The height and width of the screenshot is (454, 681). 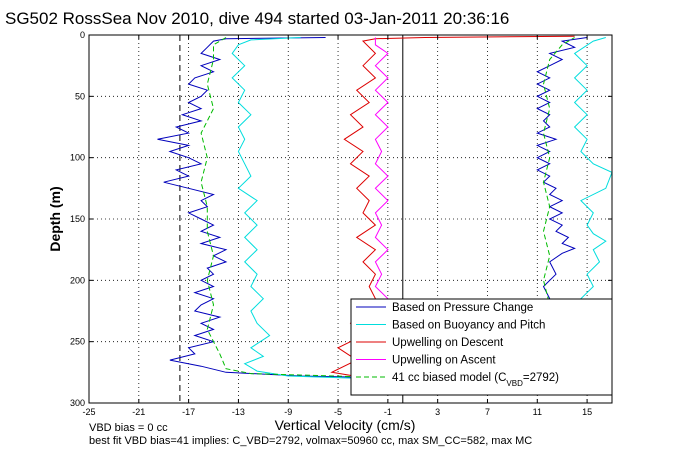 What do you see at coordinates (128, 428) in the screenshot?
I see `footer-bias-note: VBD bias = 0 cc` at bounding box center [128, 428].